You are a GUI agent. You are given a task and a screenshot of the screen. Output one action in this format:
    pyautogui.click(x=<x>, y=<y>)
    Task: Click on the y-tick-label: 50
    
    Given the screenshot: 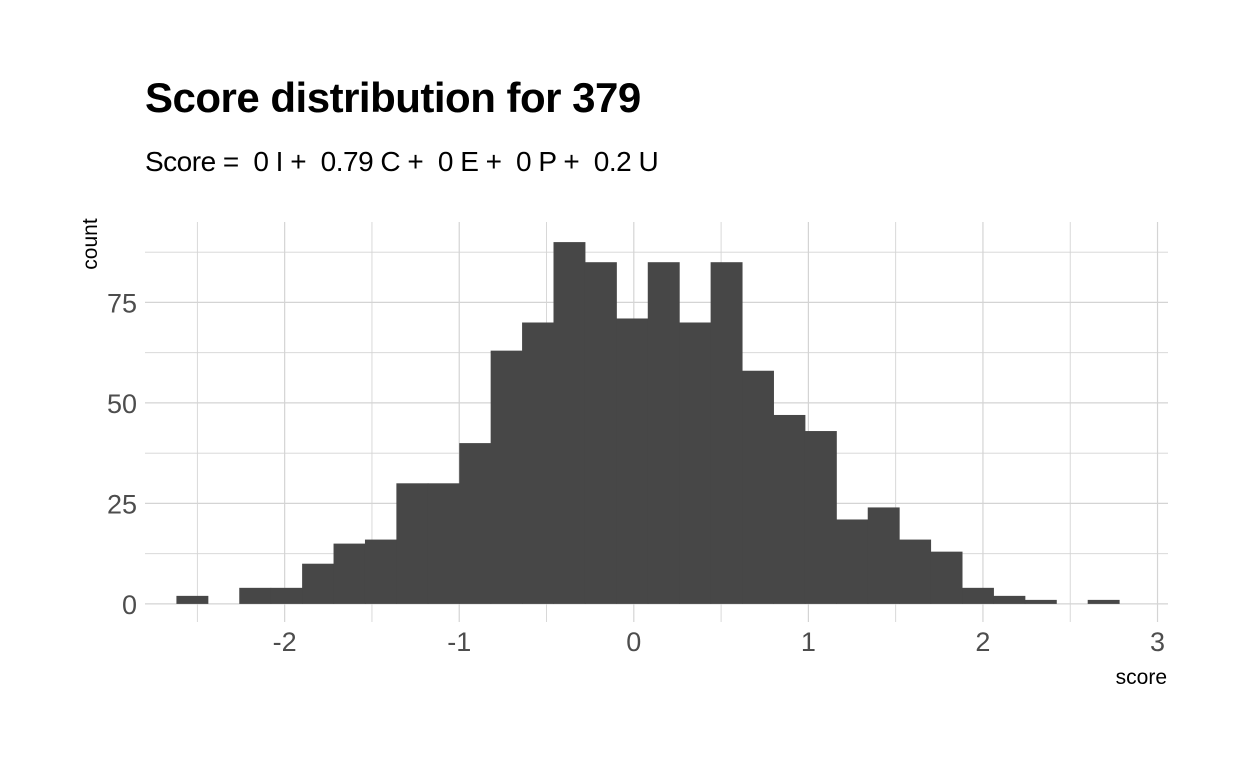 What is the action you would take?
    pyautogui.click(x=122, y=404)
    